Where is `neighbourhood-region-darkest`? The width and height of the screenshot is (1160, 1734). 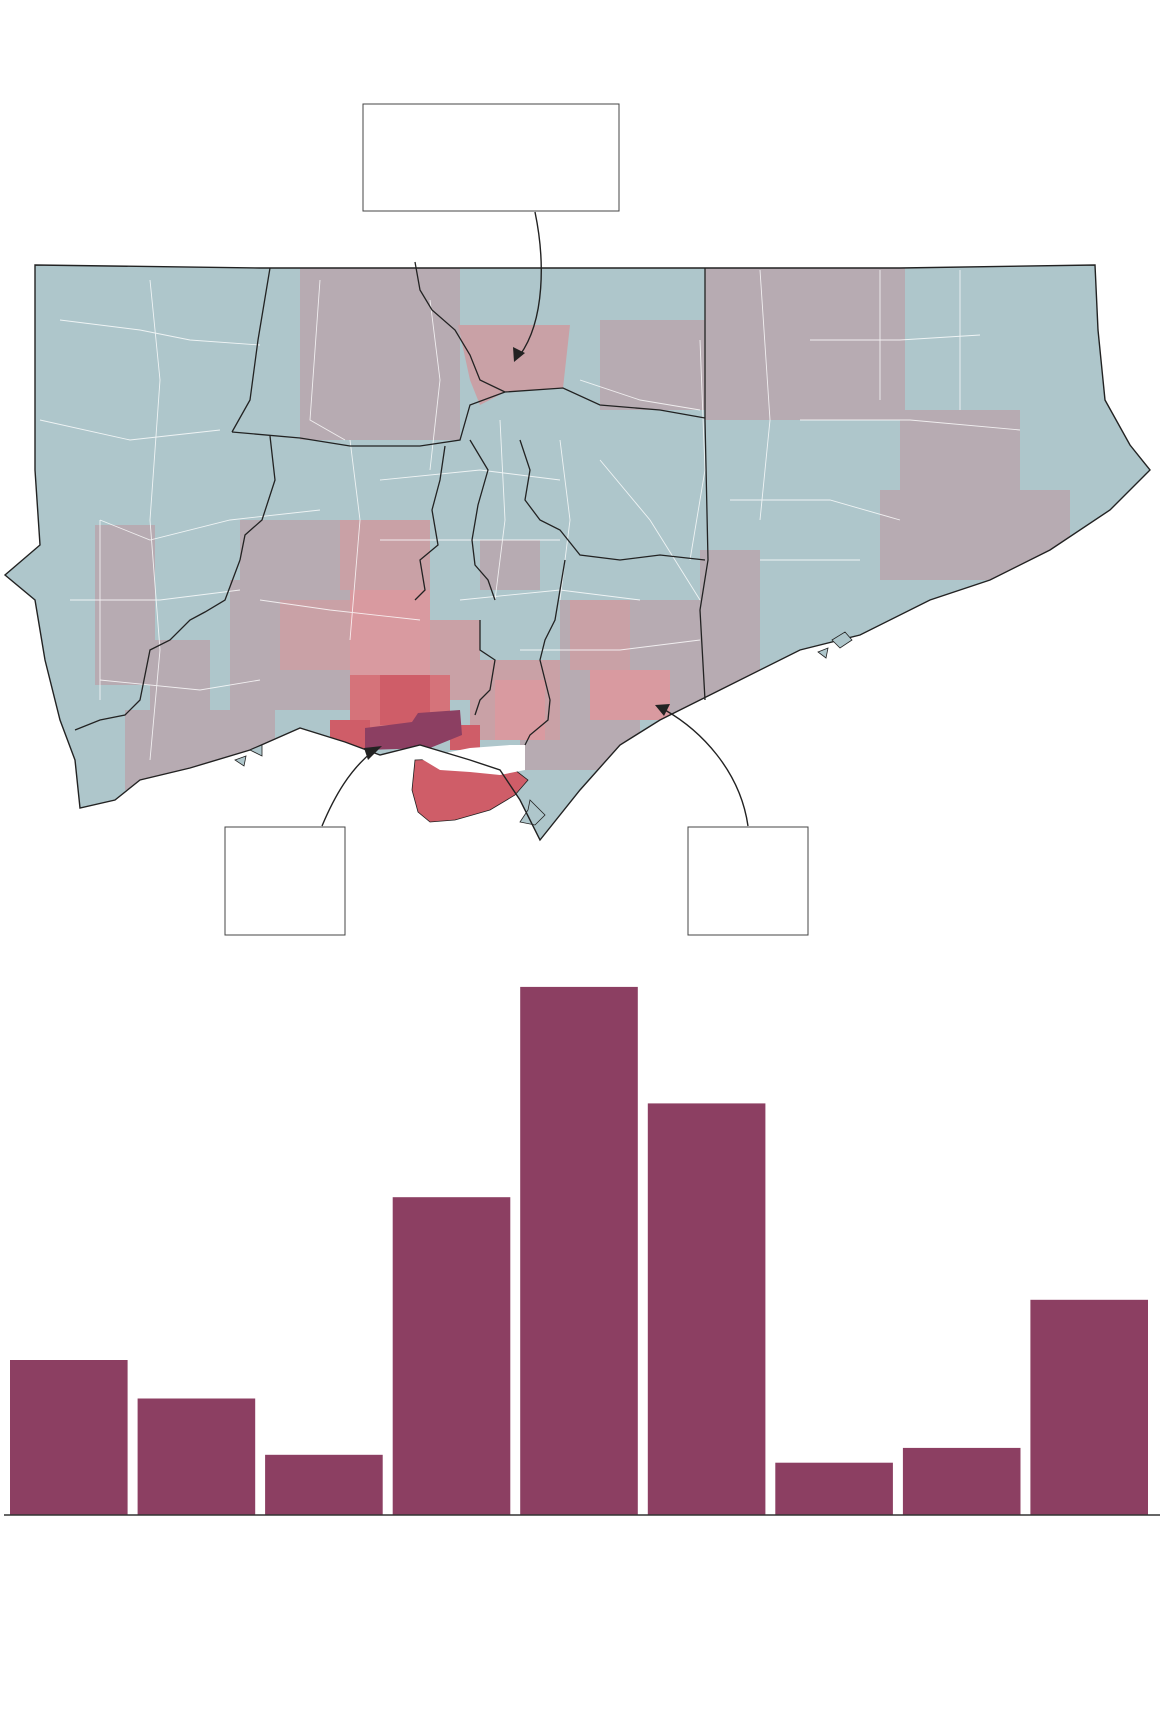
neighbourhood-region-darkest is located at coordinates (413, 730).